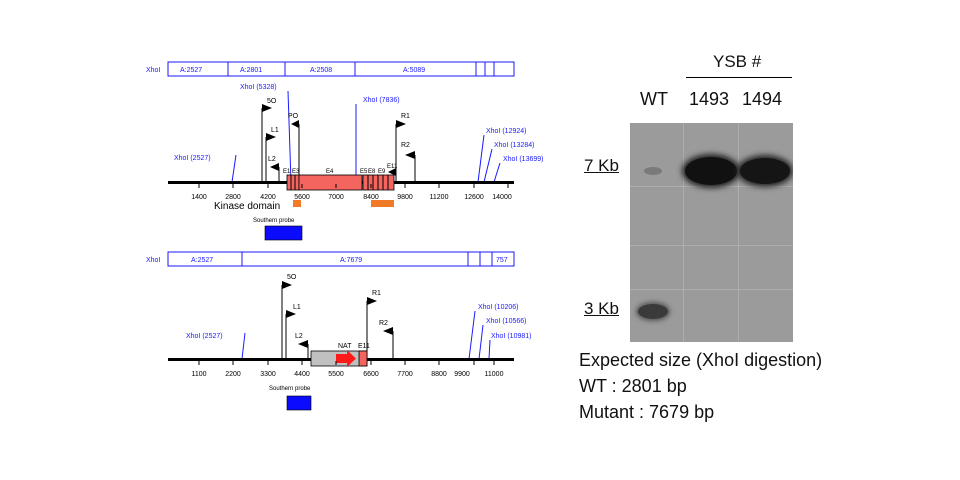  What do you see at coordinates (336, 374) in the screenshot?
I see `mut-ruler-label: 5500` at bounding box center [336, 374].